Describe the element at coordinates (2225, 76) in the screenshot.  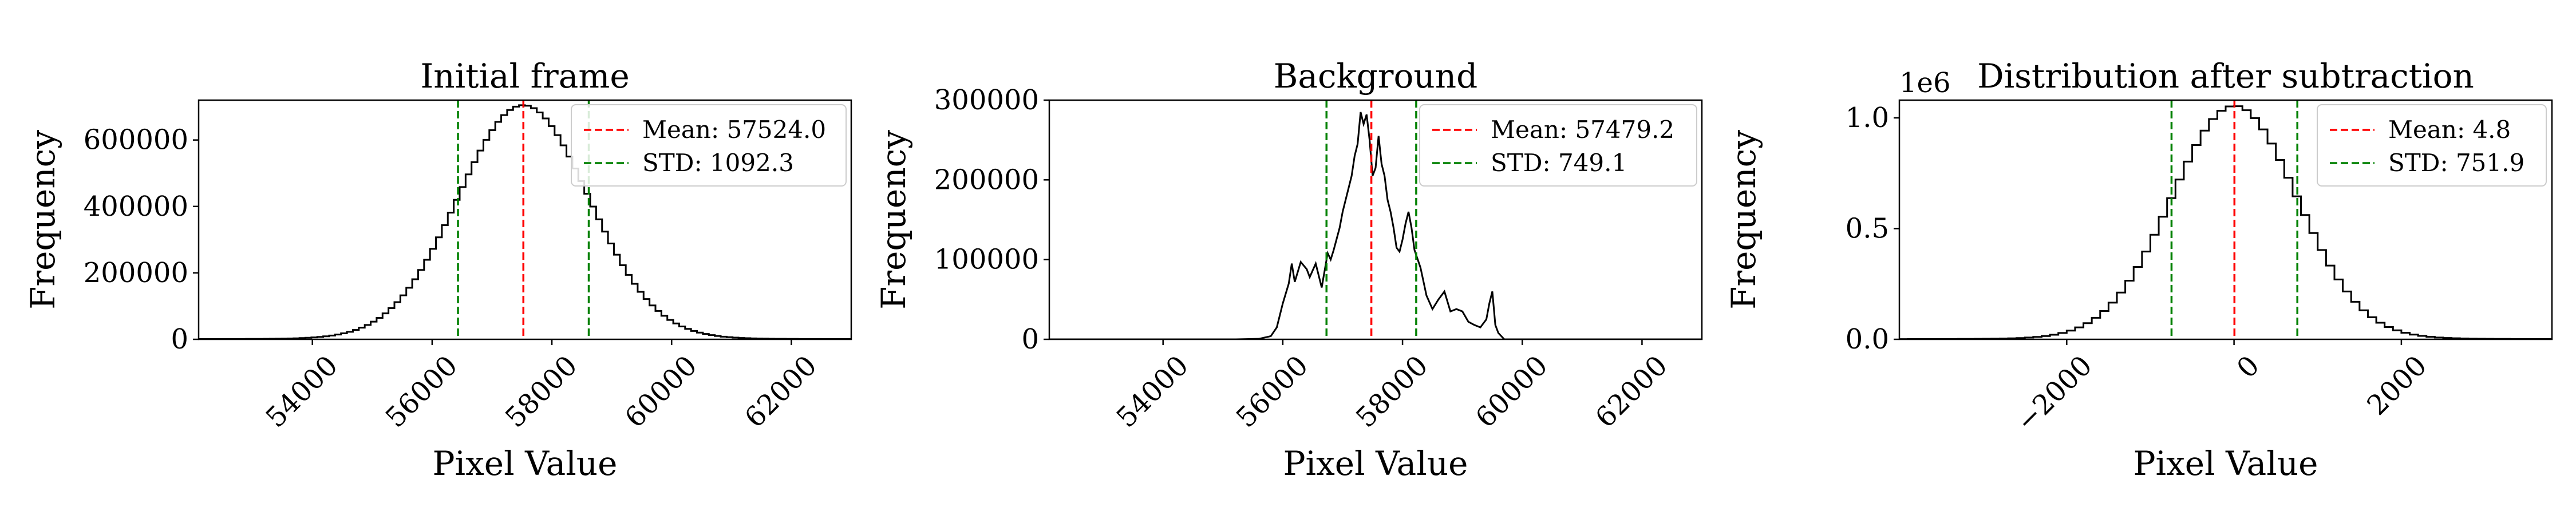
I see `chart-title: Distribution after subtraction` at that location.